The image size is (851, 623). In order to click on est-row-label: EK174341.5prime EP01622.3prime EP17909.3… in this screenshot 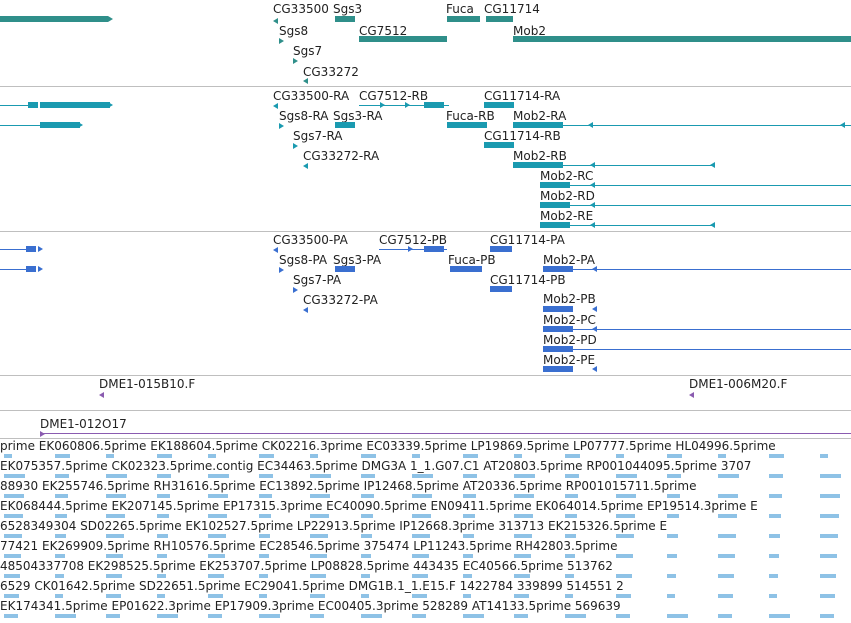, I will do `click(310, 606)`.